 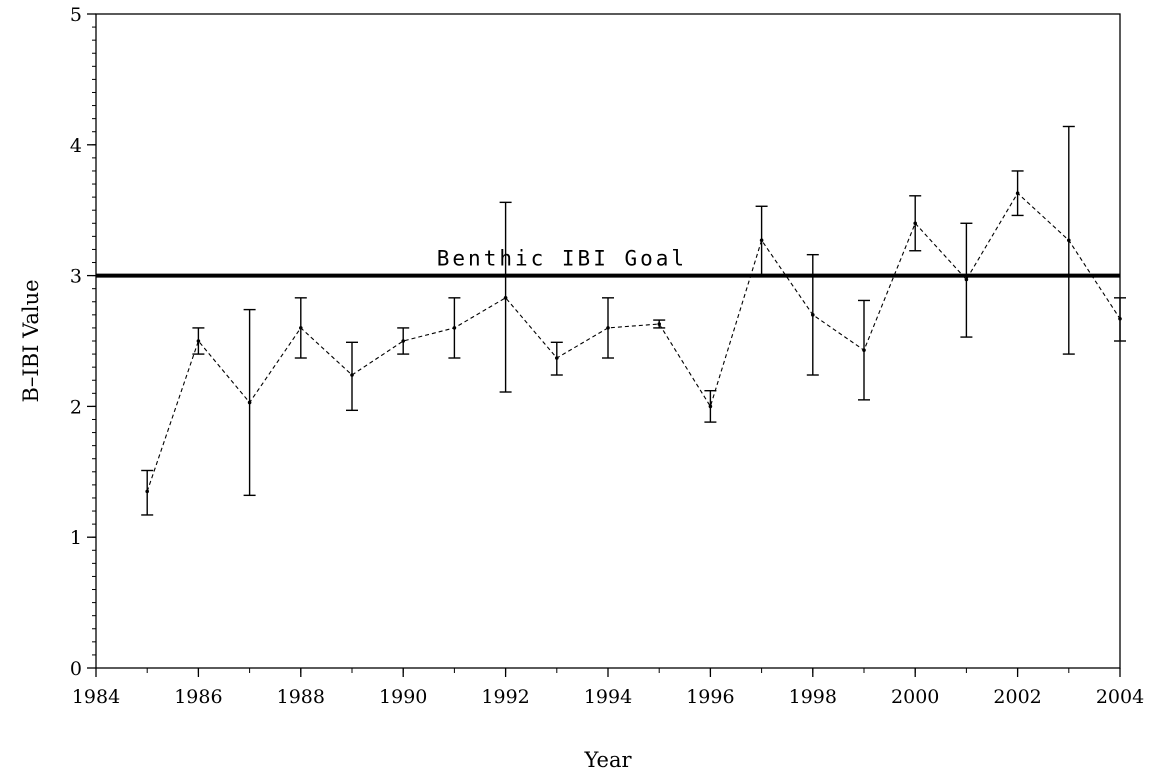 I want to click on goal-label: Benthic IBI Goal, so click(x=562, y=259).